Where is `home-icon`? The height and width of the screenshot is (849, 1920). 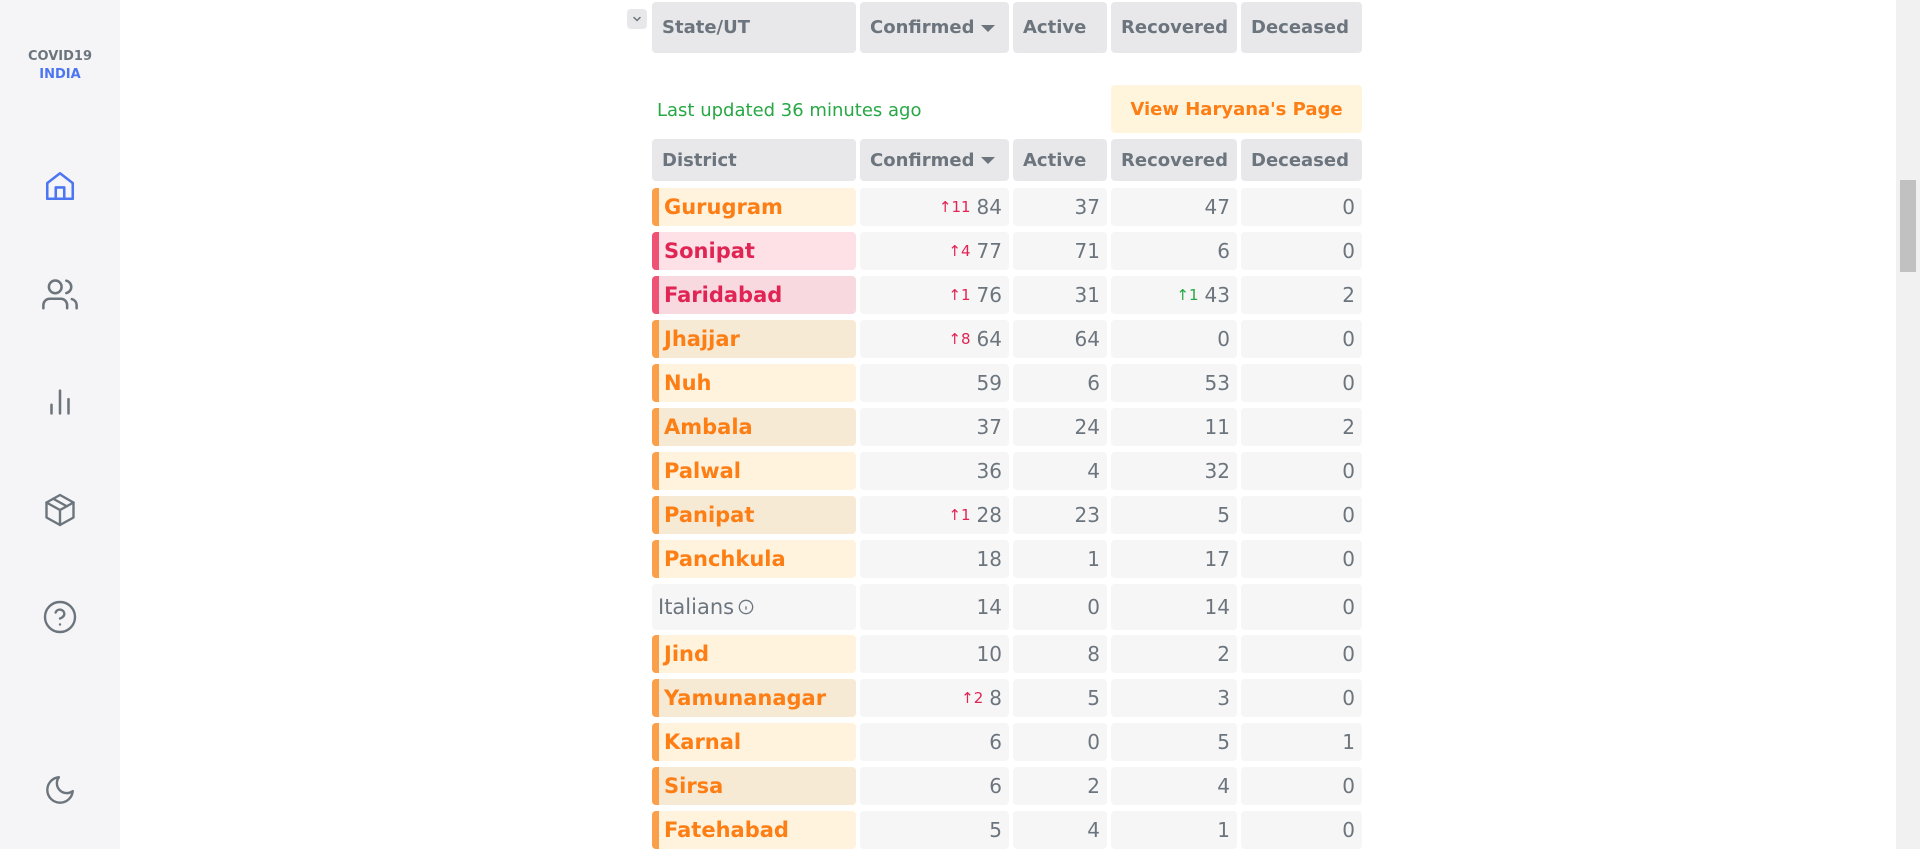 home-icon is located at coordinates (60, 186).